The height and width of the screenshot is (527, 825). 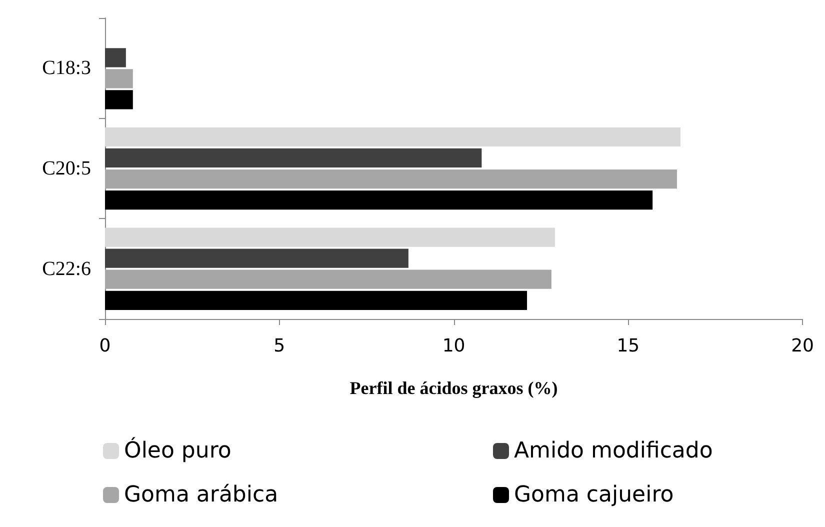 What do you see at coordinates (201, 495) in the screenshot?
I see `legend-label: Goma arábica` at bounding box center [201, 495].